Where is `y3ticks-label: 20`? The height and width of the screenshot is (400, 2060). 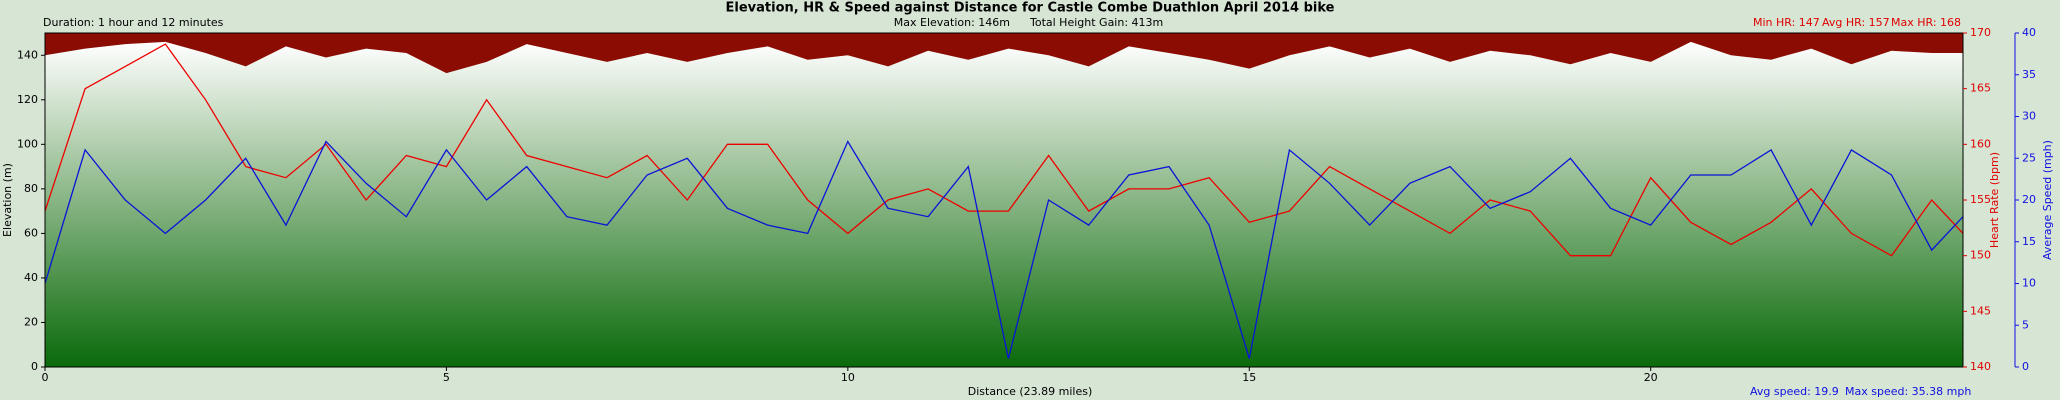 y3ticks-label: 20 is located at coordinates (2029, 199).